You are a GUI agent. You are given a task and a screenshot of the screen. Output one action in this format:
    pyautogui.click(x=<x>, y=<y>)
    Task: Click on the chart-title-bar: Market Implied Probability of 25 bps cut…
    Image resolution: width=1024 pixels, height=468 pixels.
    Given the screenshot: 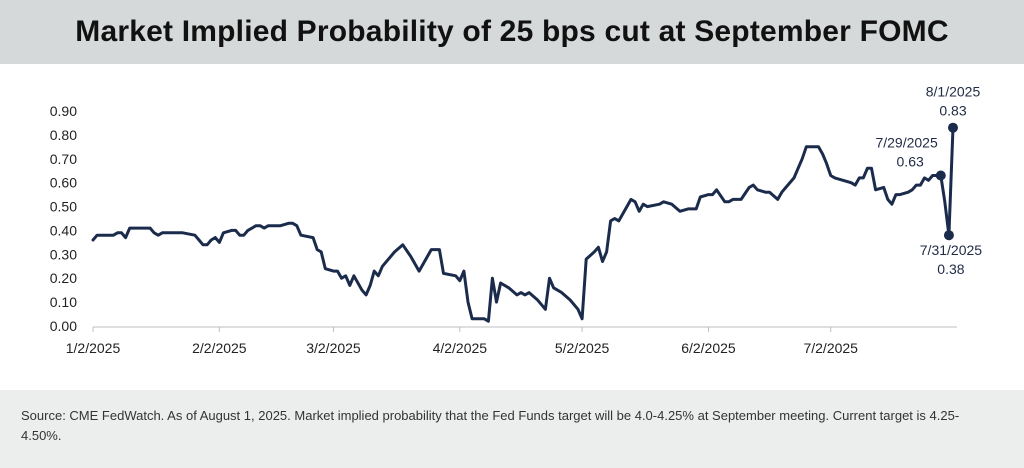 What is the action you would take?
    pyautogui.click(x=512, y=32)
    